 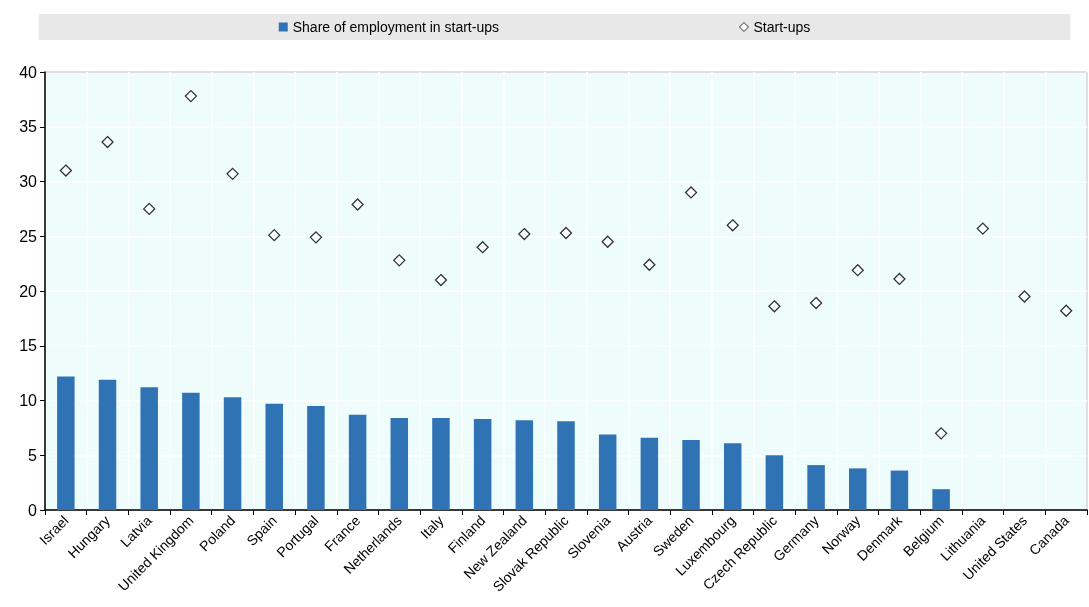 I want to click on y-tick-label: 0, so click(x=33, y=510).